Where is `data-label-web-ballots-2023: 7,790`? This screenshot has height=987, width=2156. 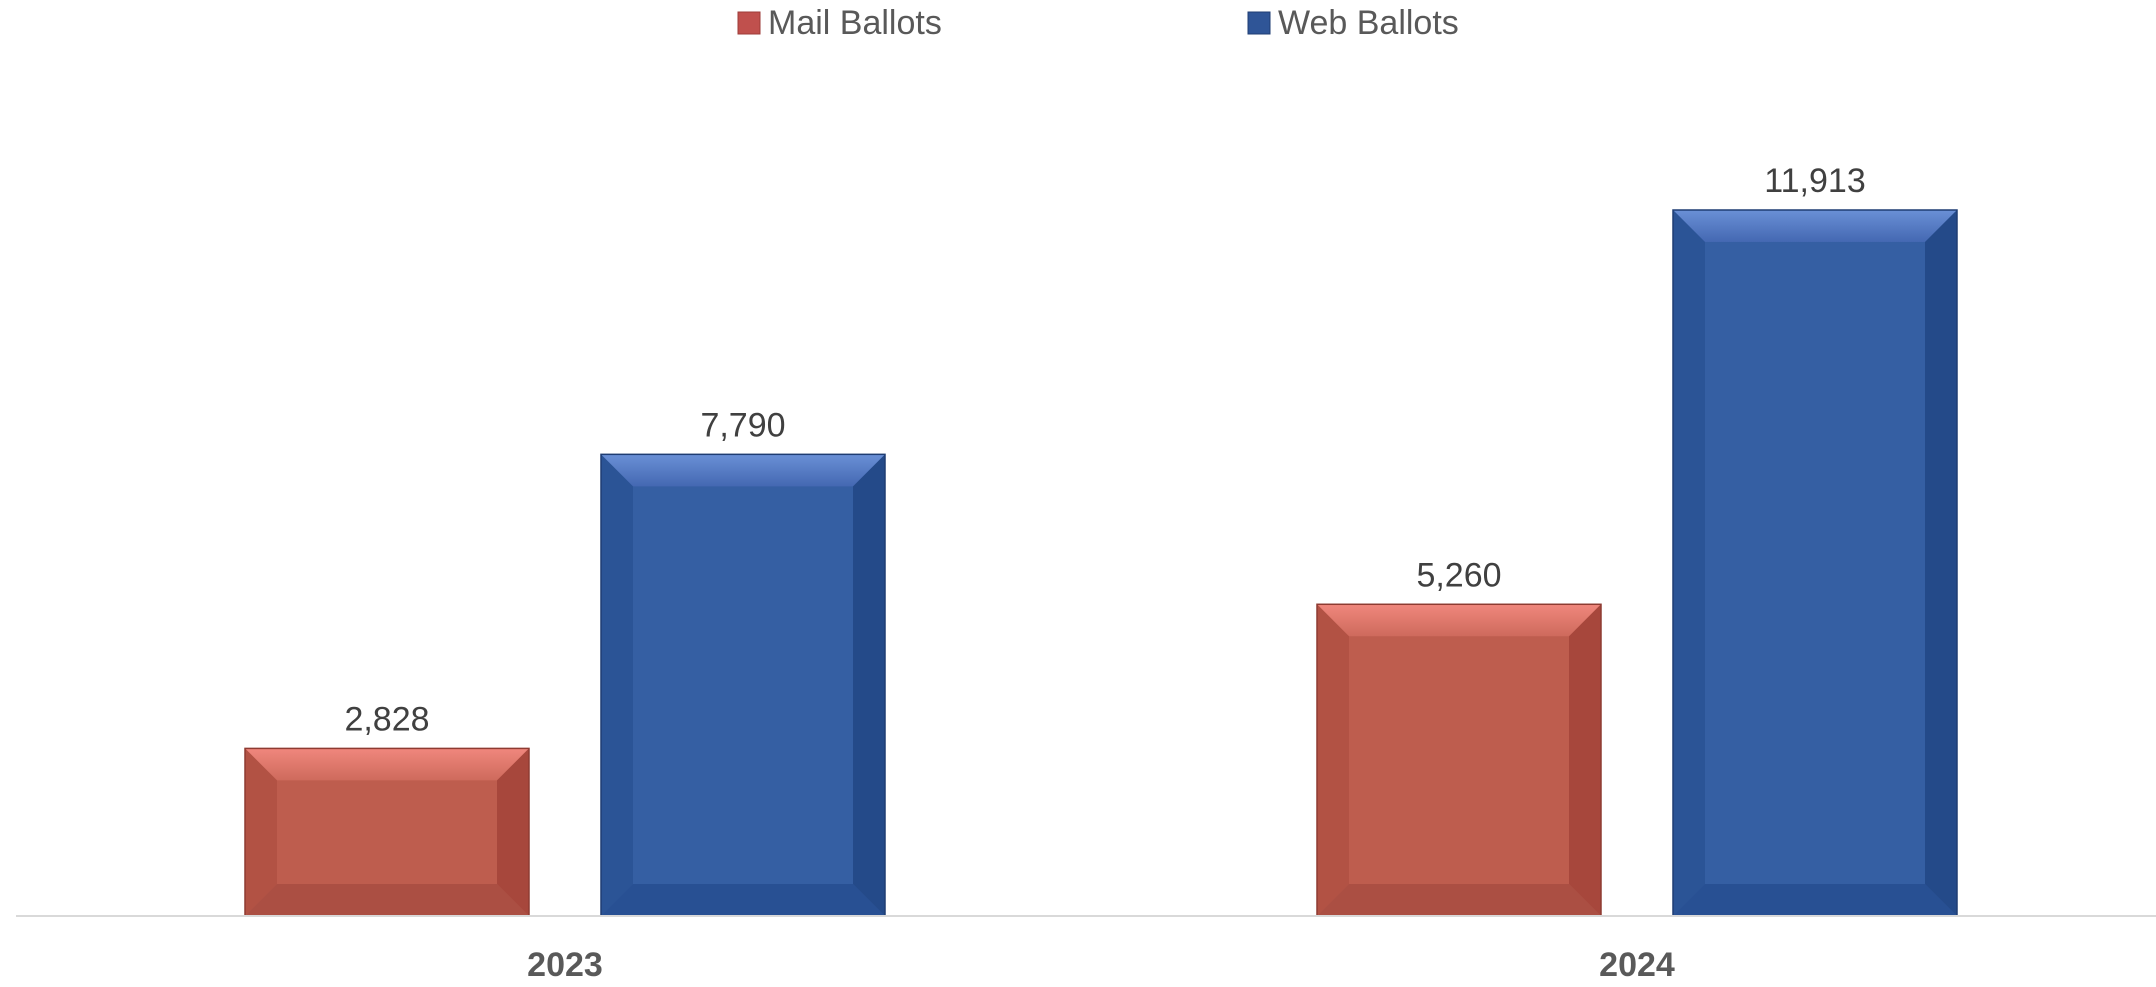 data-label-web-ballots-2023: 7,790 is located at coordinates (742, 425).